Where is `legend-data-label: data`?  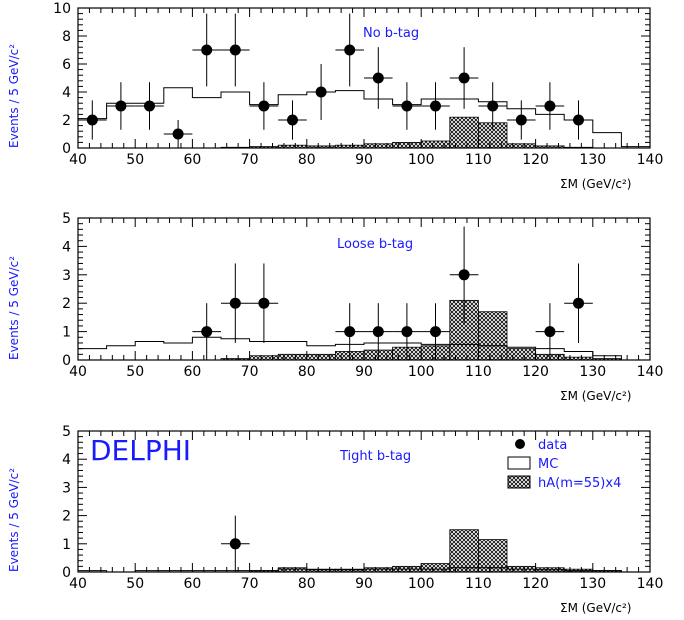 legend-data-label: data is located at coordinates (552, 445).